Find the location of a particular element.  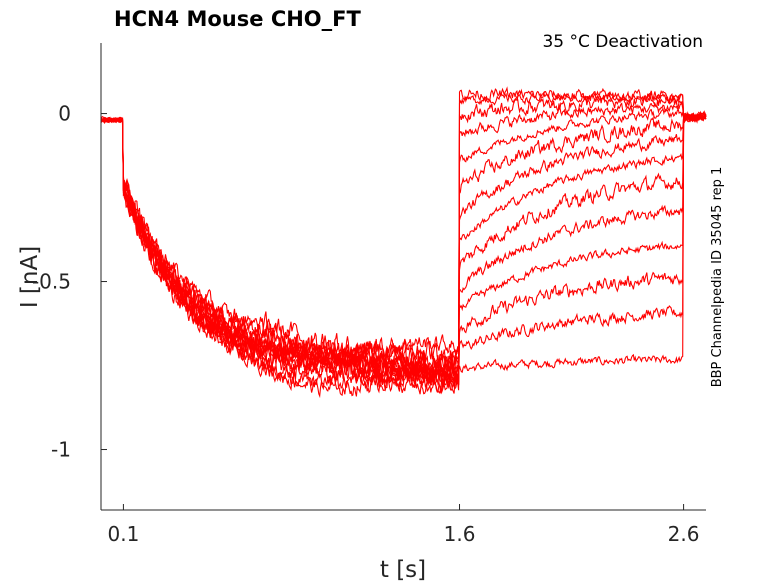

x-ticks-group: 0.1 1.6 2.6 is located at coordinates (404, 525).